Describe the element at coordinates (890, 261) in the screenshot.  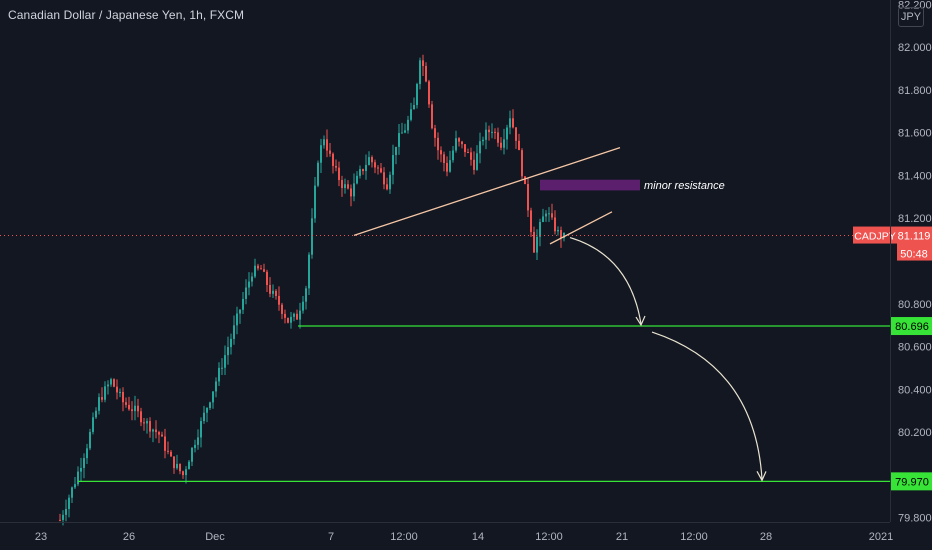
I see `price-axis-divider` at that location.